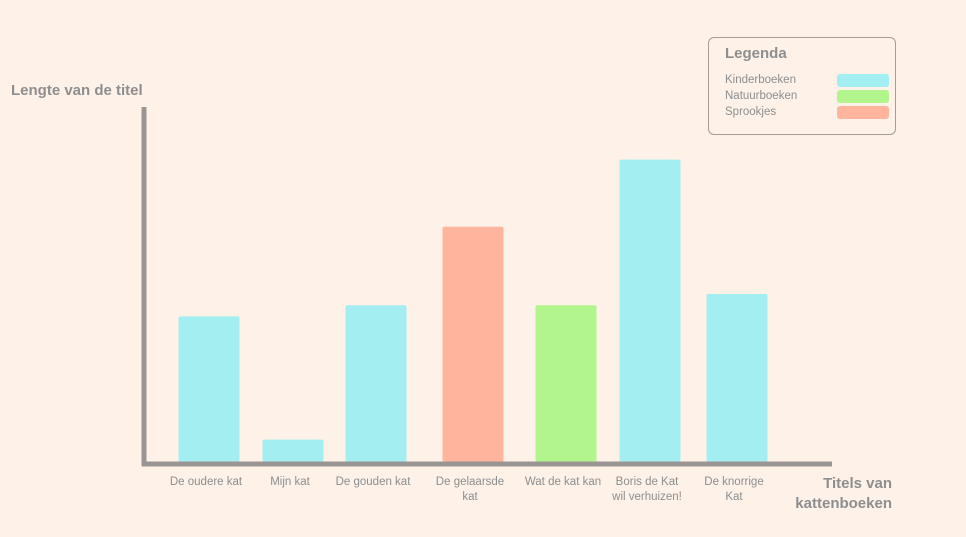 The width and height of the screenshot is (966, 537). I want to click on x-tick-label: De knorrige Kat, so click(733, 489).